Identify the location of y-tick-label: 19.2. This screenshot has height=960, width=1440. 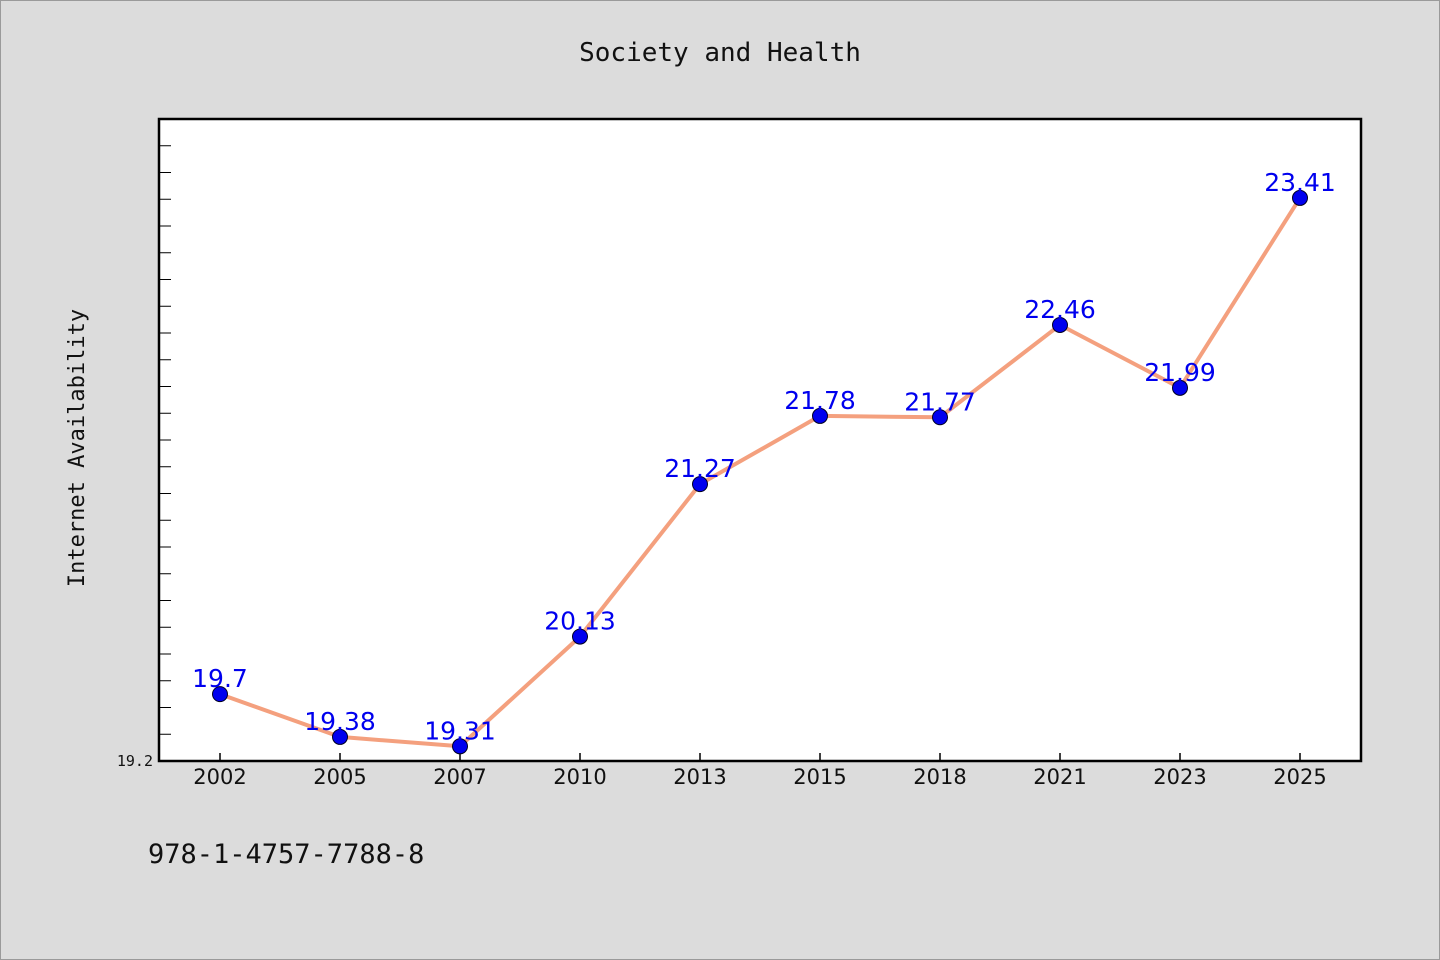
(135, 761).